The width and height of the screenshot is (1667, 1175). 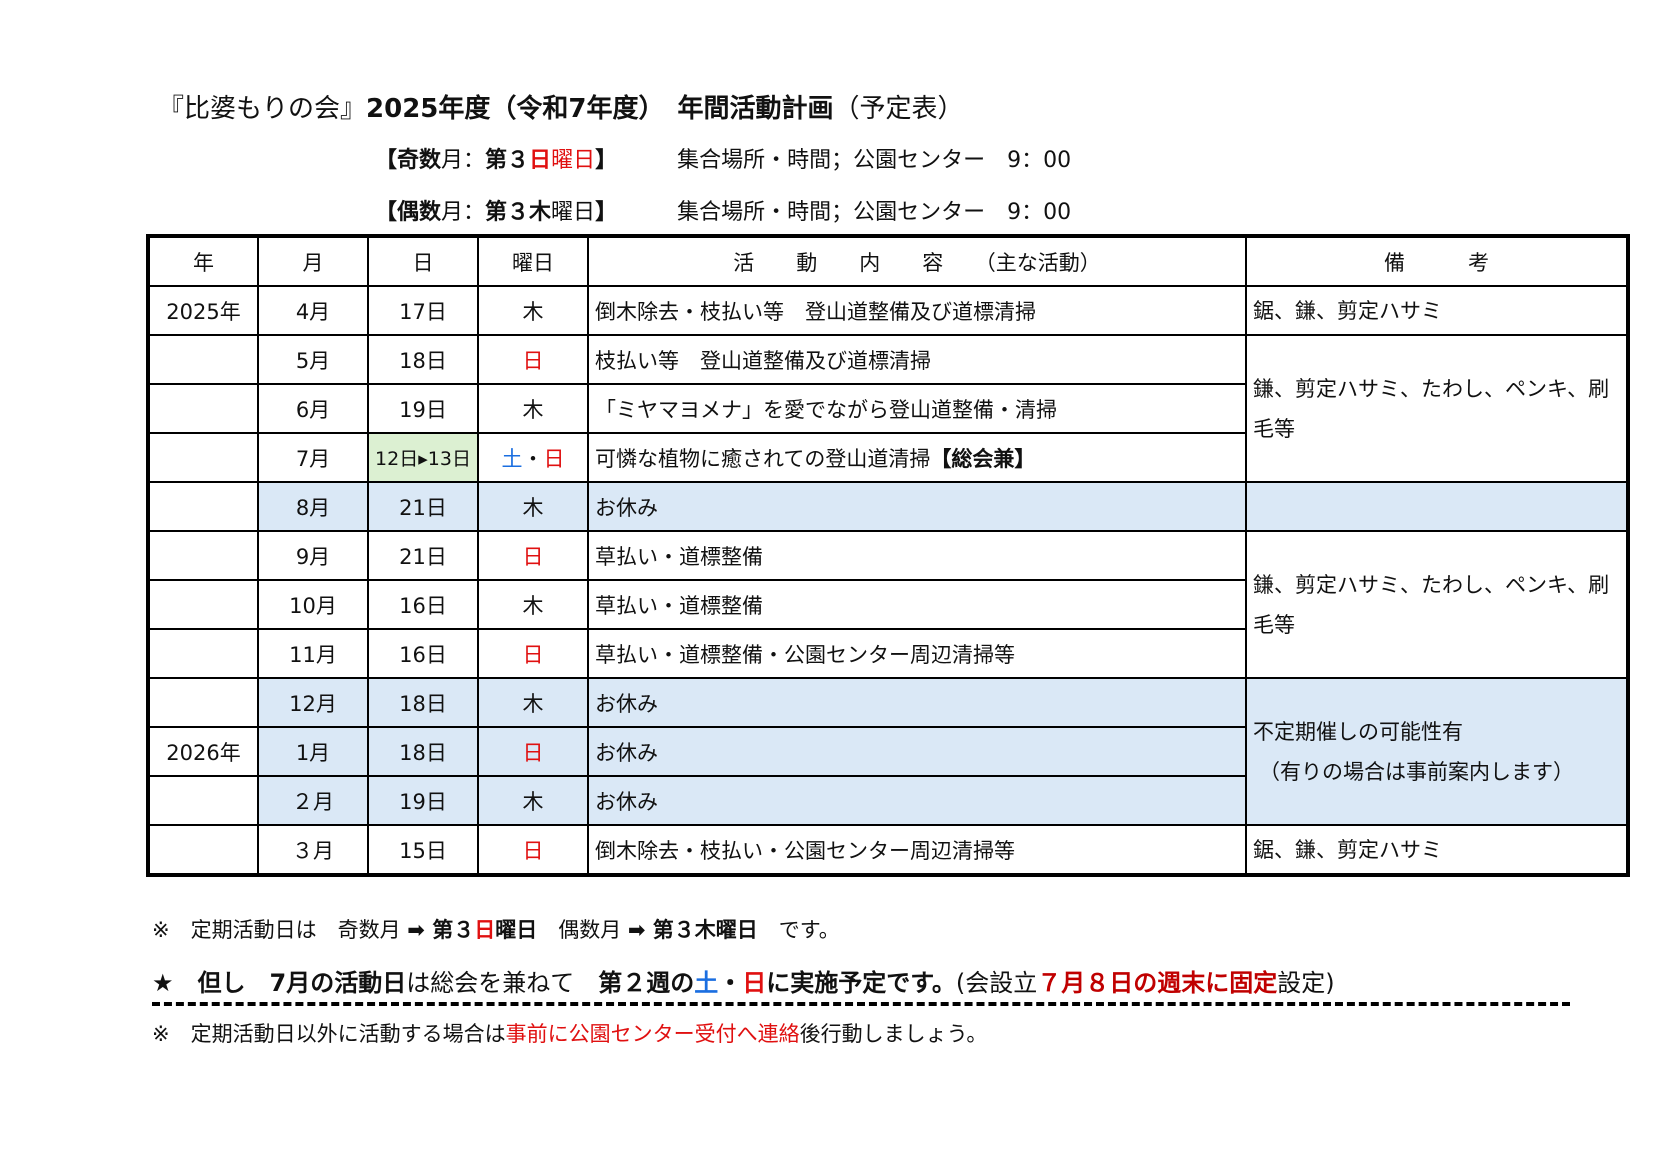 I want to click on text-segment: ★ 但し 7月の活動日, so click(x=279, y=983).